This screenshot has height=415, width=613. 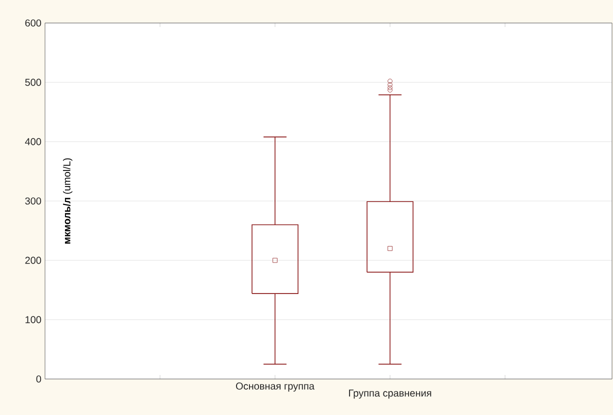 What do you see at coordinates (33, 82) in the screenshot?
I see `y-tick-label: 500` at bounding box center [33, 82].